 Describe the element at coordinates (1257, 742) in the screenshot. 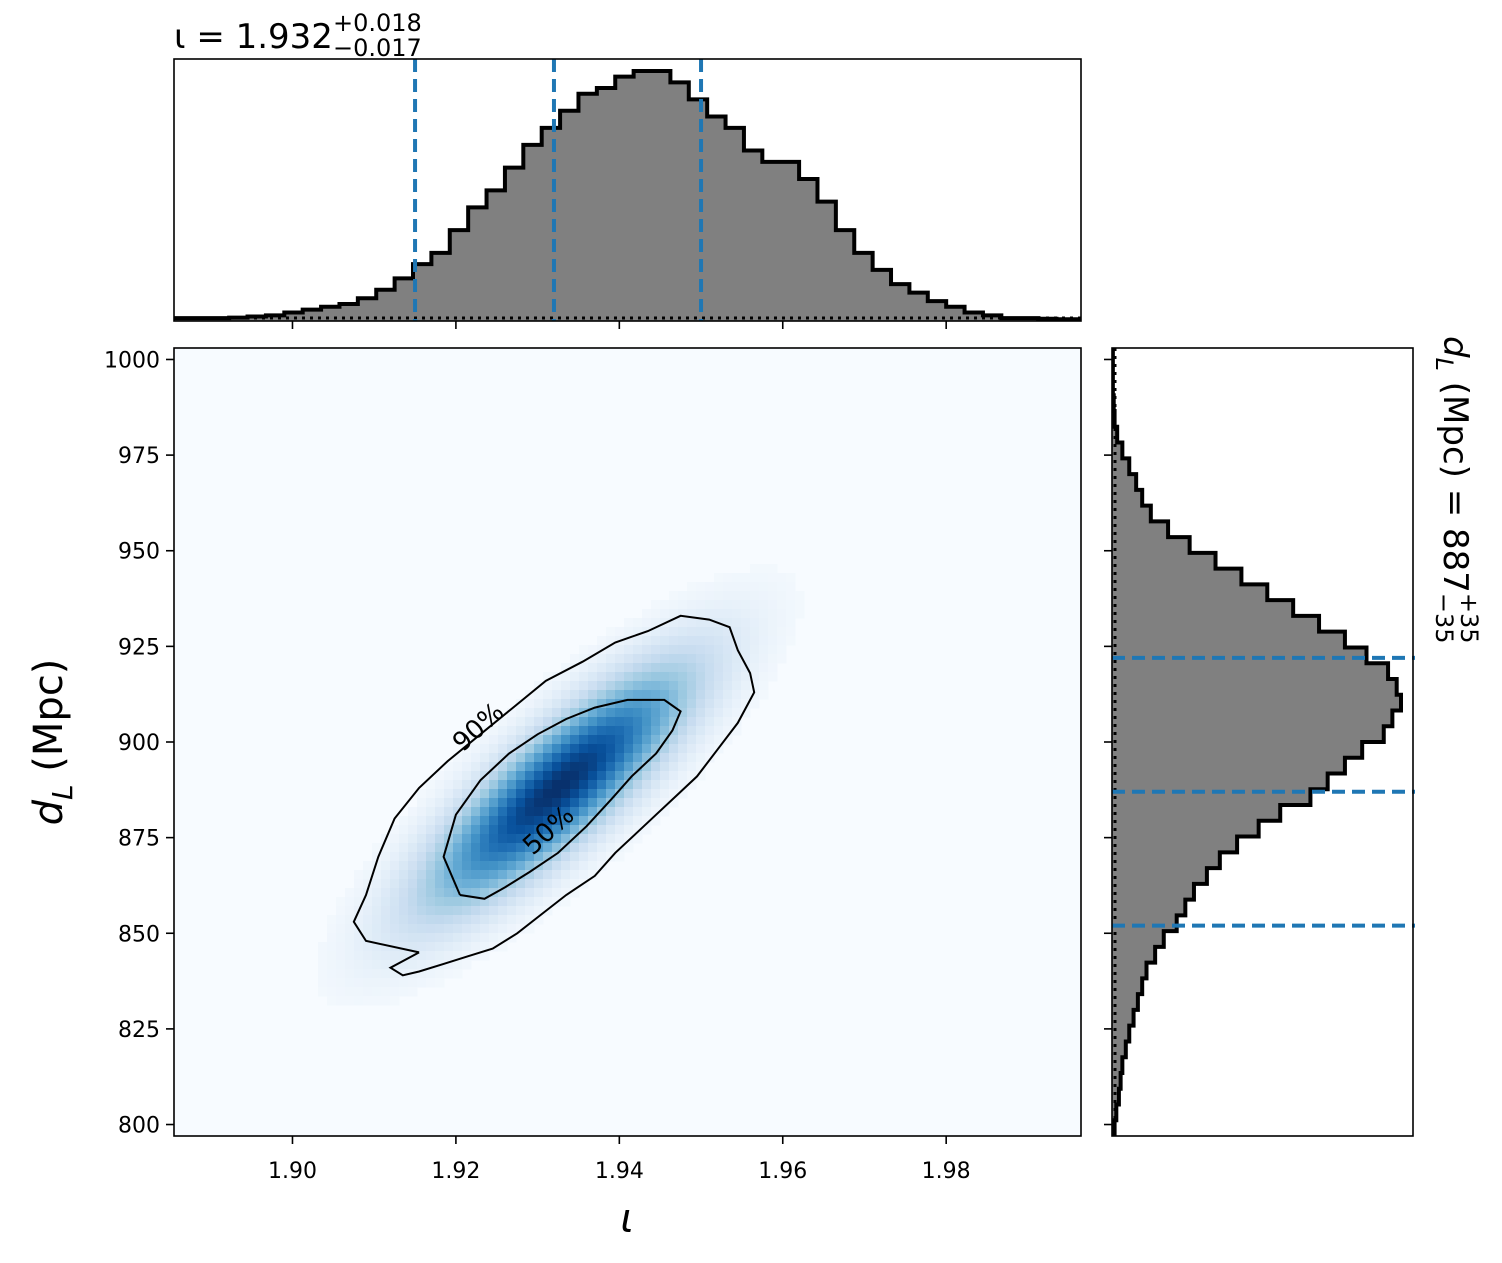

I see `right-hist-outline` at that location.